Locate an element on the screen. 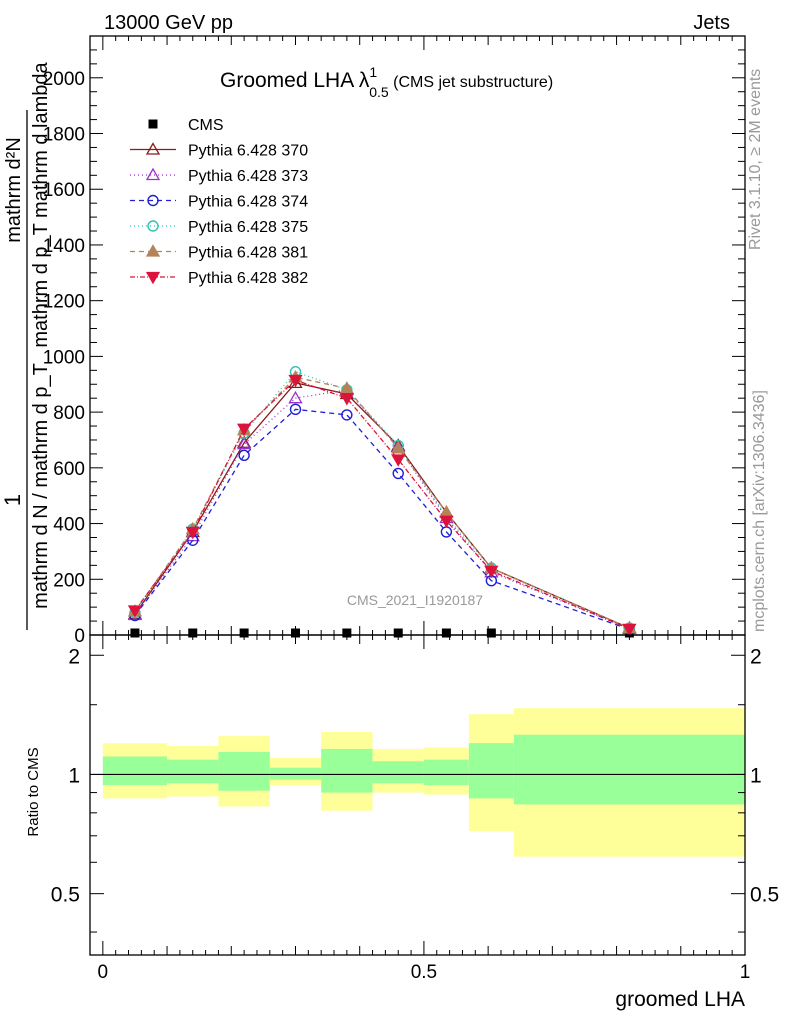 The image size is (786, 1024). xtick-label-0: 0 is located at coordinates (103, 972).